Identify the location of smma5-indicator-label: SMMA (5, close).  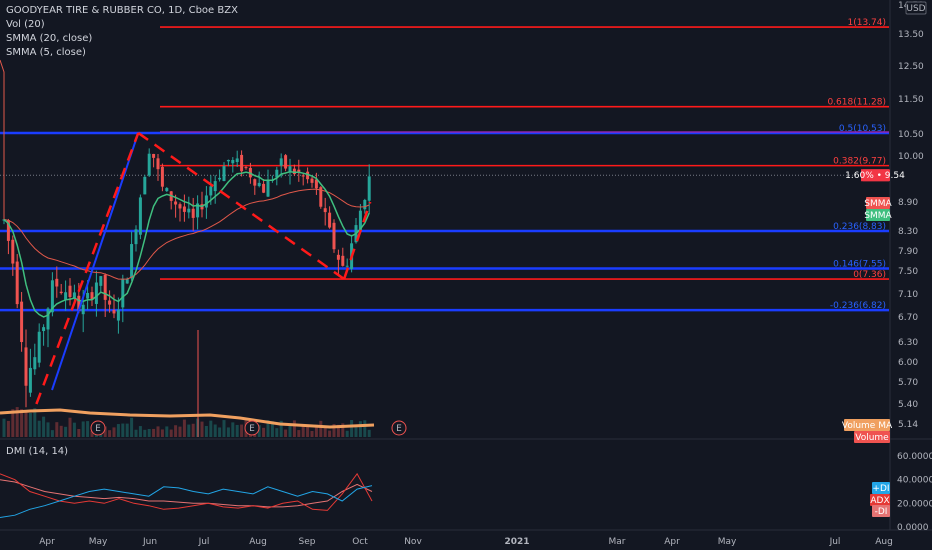
(46, 52).